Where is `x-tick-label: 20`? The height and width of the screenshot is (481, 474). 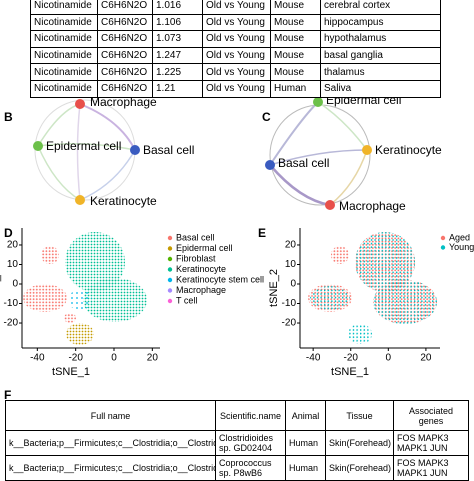
x-tick-label: 20 is located at coordinates (426, 358).